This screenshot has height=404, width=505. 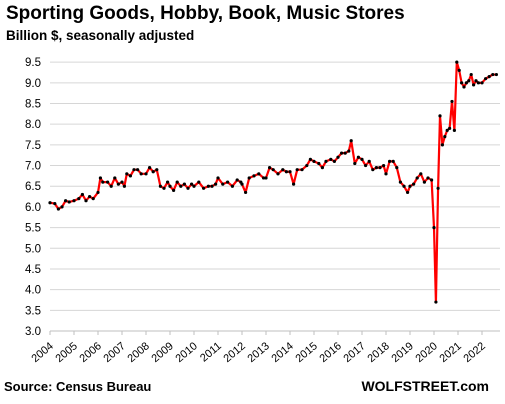 I want to click on y-tick-label: 9.5, so click(x=33, y=63).